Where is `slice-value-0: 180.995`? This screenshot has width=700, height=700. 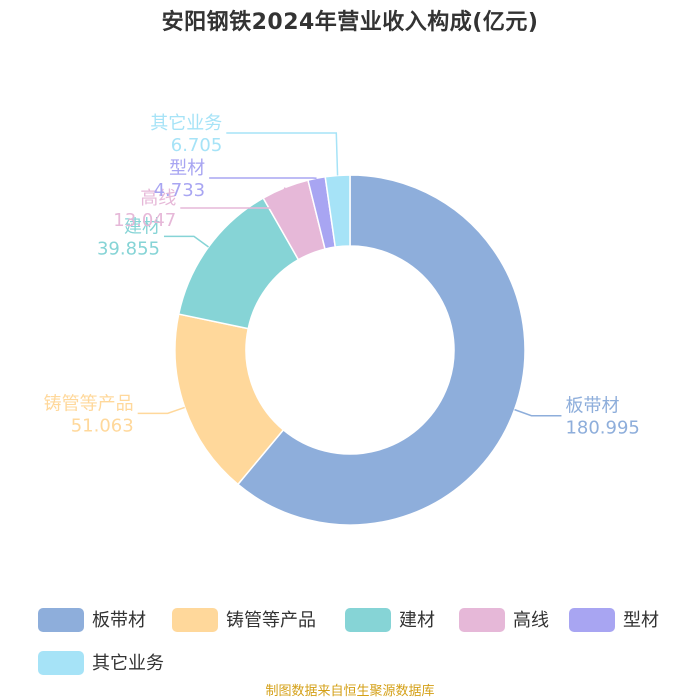 slice-value-0: 180.995 is located at coordinates (602, 428).